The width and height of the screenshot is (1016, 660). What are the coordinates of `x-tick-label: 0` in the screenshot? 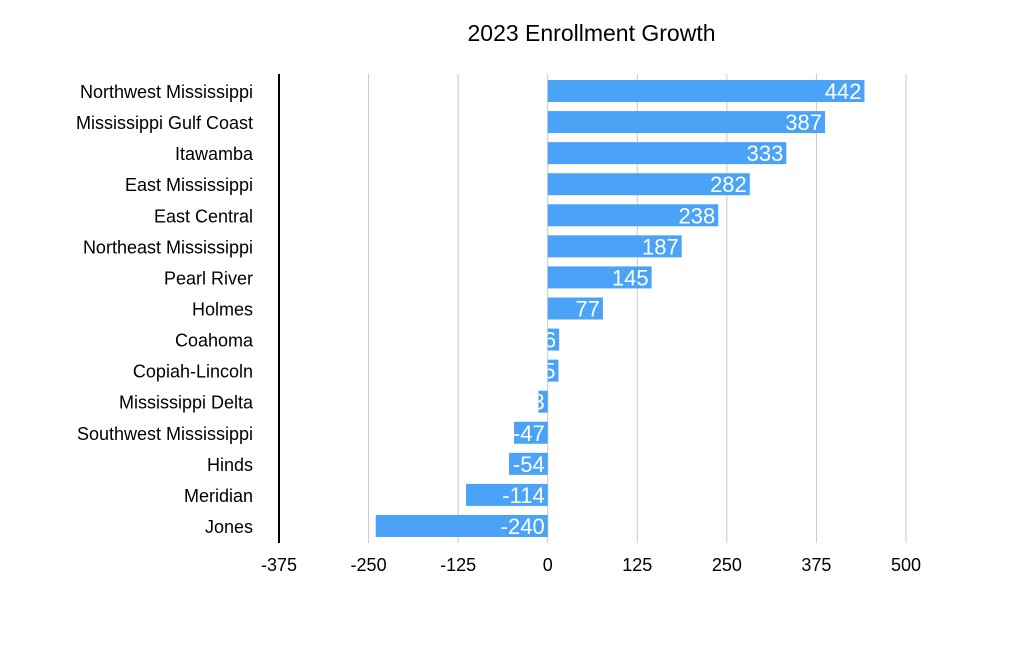 It's located at (548, 565).